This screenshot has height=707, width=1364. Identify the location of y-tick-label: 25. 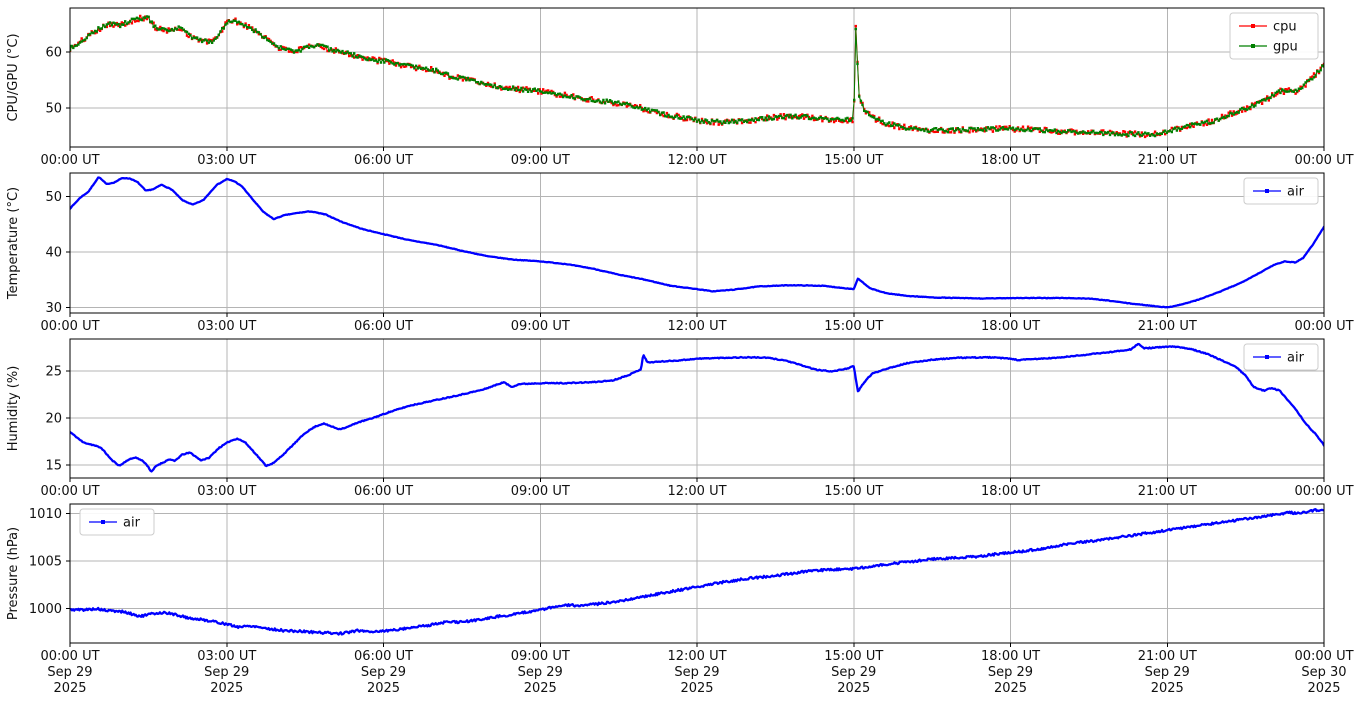
(53, 371).